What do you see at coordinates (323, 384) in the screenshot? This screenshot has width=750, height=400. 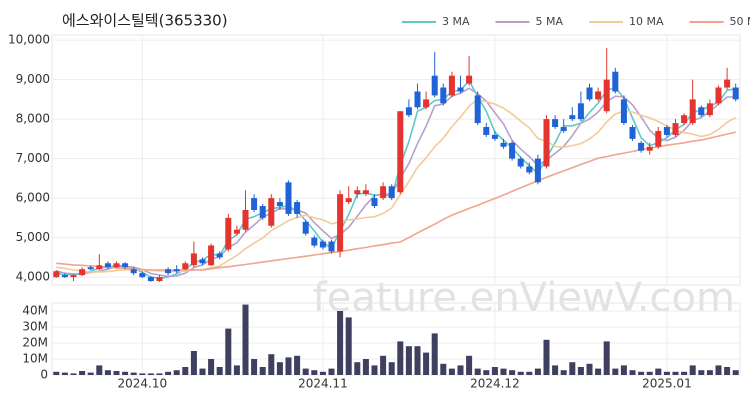 I see `x-tick-label: 2024.11` at bounding box center [323, 384].